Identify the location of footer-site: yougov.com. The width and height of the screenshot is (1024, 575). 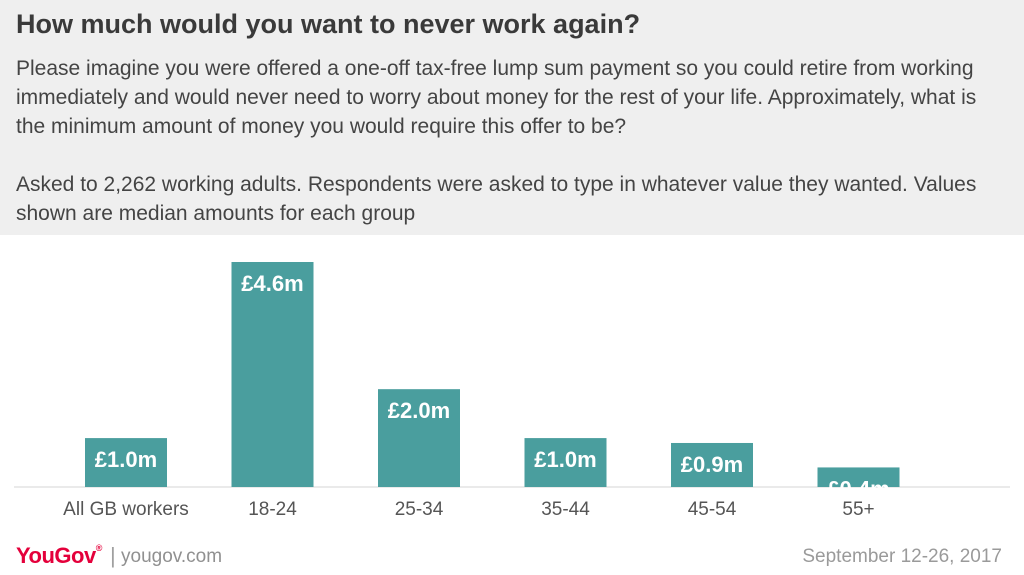
(172, 556).